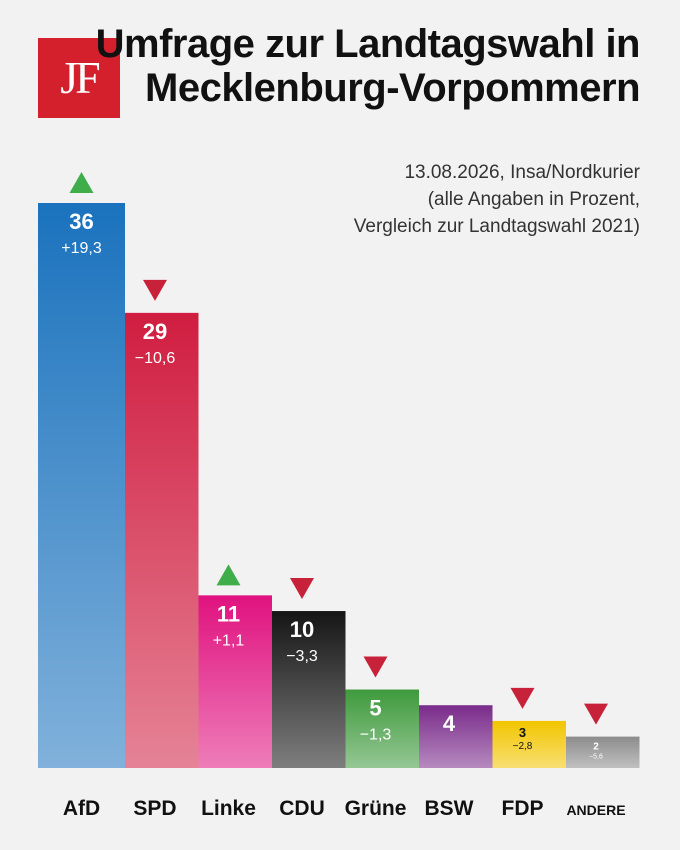  I want to click on bar-bsw, so click(449, 736).